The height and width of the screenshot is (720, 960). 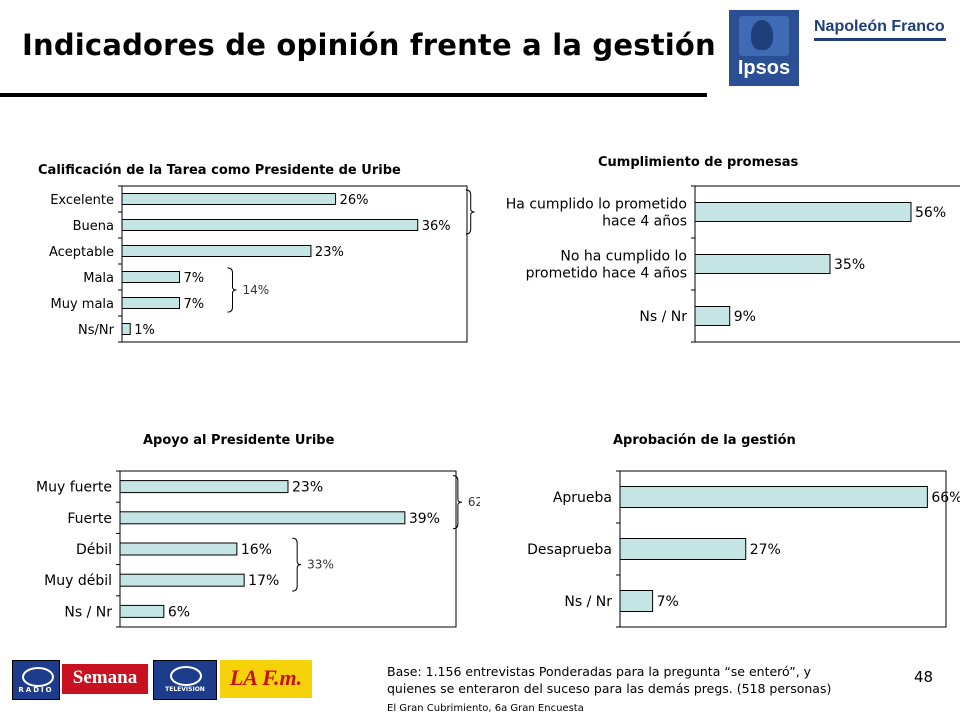 What do you see at coordinates (88, 612) in the screenshot?
I see `category-label-4: Ns / Nr` at bounding box center [88, 612].